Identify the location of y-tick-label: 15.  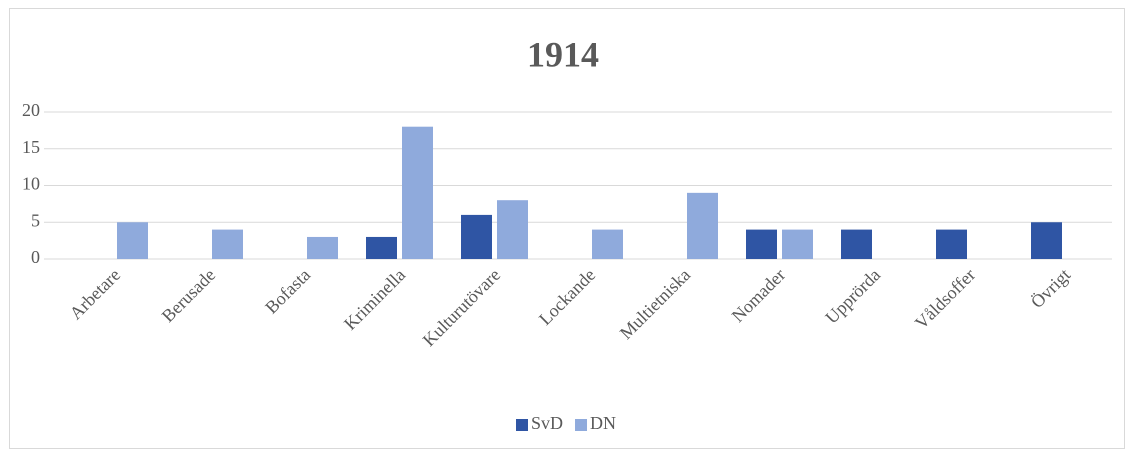
(31, 147).